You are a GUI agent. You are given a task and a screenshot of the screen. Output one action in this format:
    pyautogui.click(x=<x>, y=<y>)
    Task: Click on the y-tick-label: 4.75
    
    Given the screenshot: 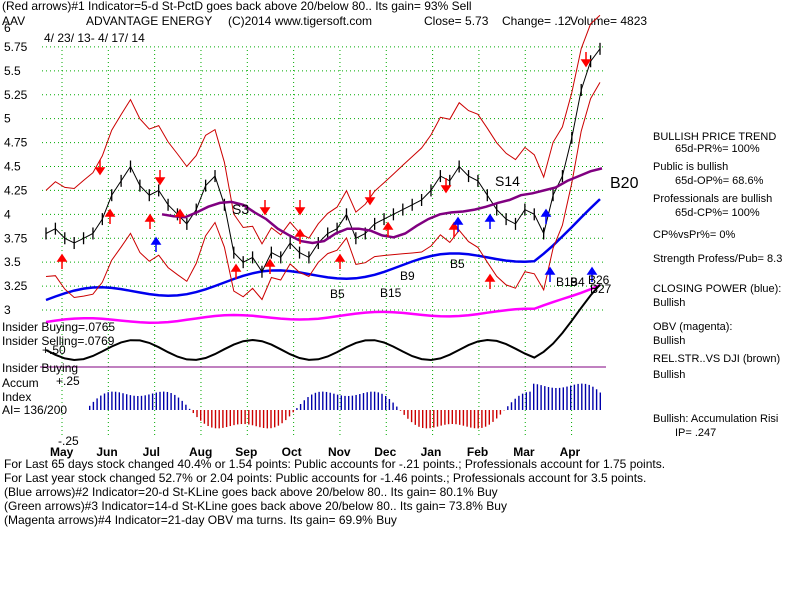 What is the action you would take?
    pyautogui.click(x=16, y=143)
    